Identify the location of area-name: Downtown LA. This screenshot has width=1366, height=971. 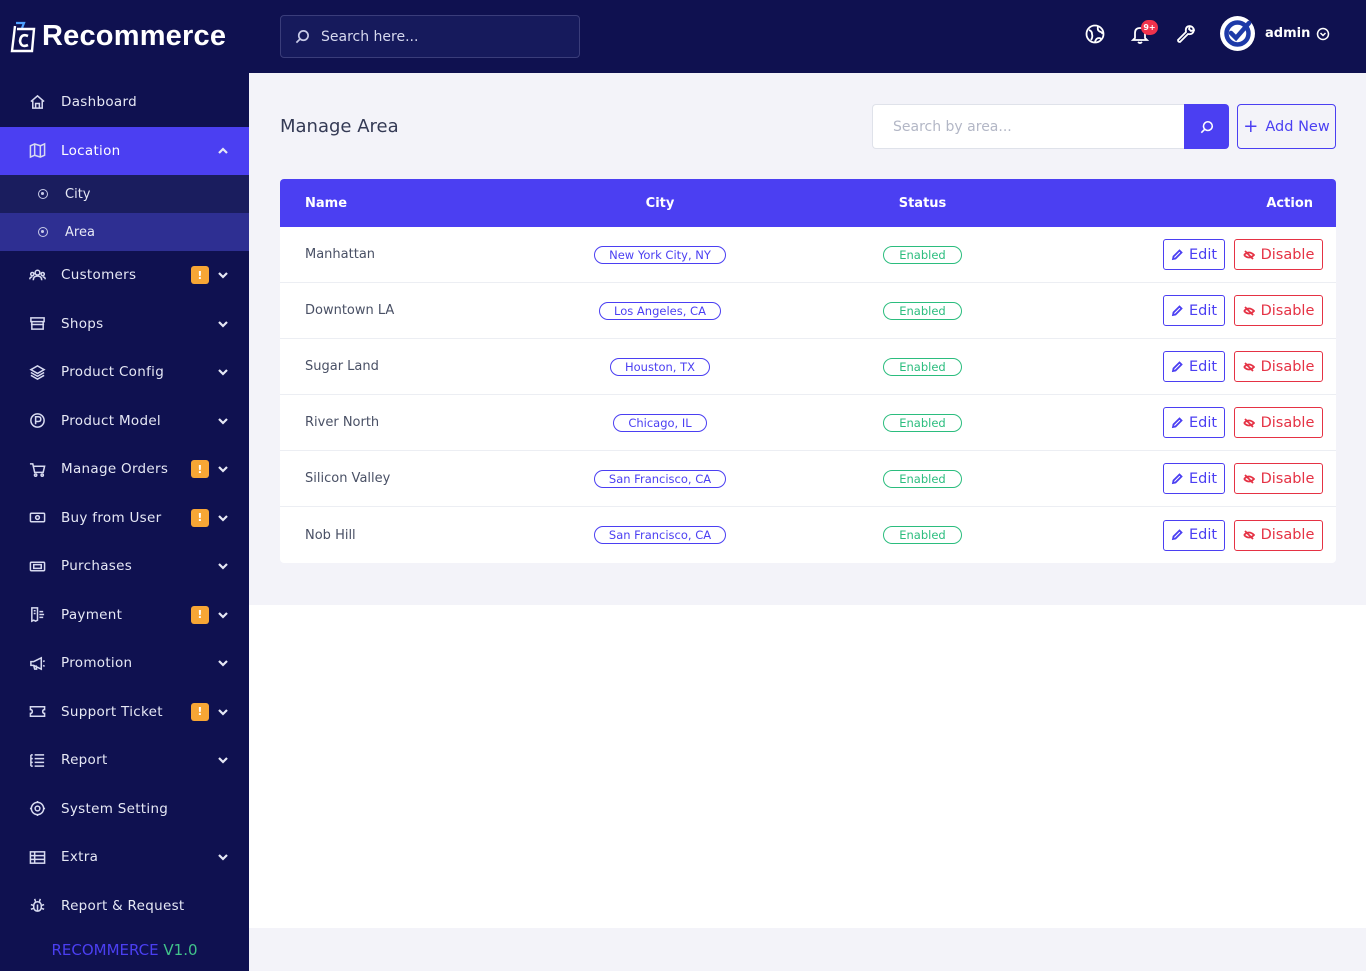
(350, 310).